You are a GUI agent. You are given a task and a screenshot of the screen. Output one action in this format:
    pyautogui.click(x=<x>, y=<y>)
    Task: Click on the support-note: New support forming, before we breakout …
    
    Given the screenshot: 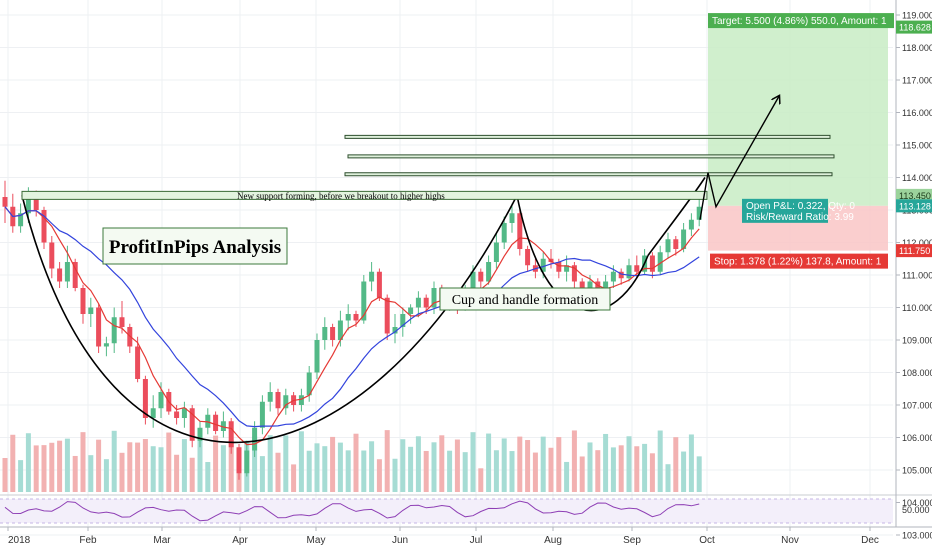 What is the action you would take?
    pyautogui.click(x=341, y=196)
    